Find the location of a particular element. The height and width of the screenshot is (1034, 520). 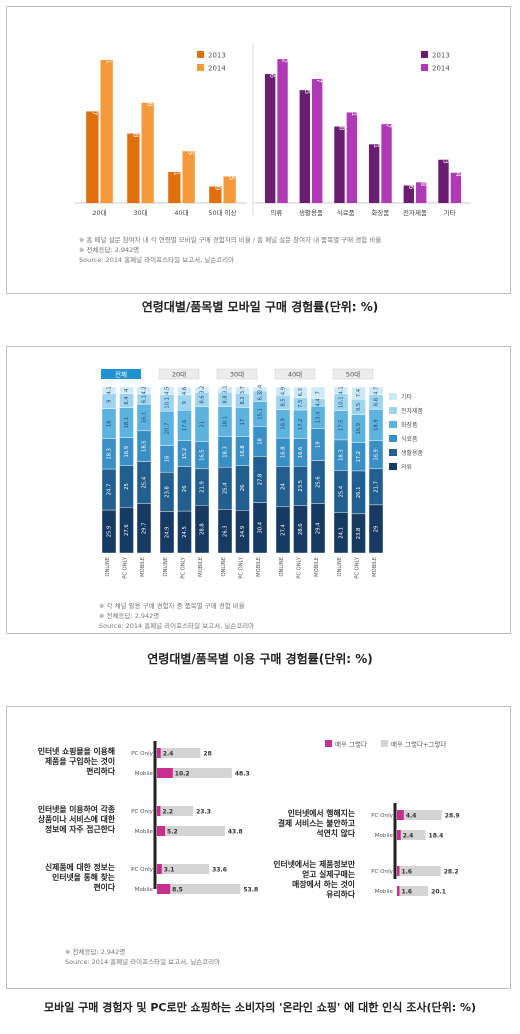

segment-label: 17 is located at coordinates (243, 422).